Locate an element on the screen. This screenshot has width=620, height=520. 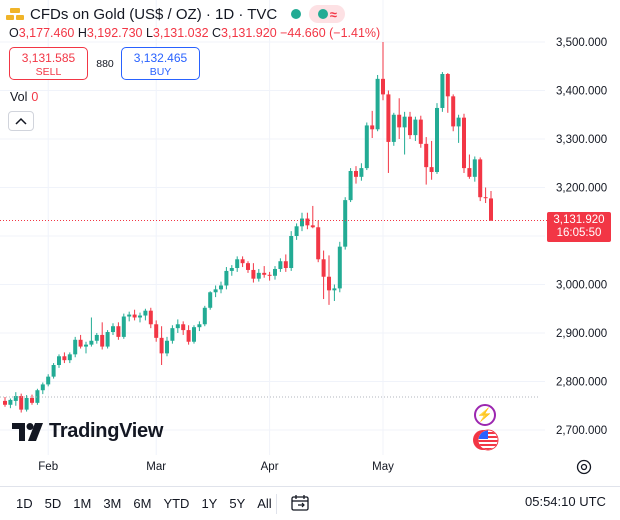
low-value: 3,131.032 is located at coordinates (180, 33).